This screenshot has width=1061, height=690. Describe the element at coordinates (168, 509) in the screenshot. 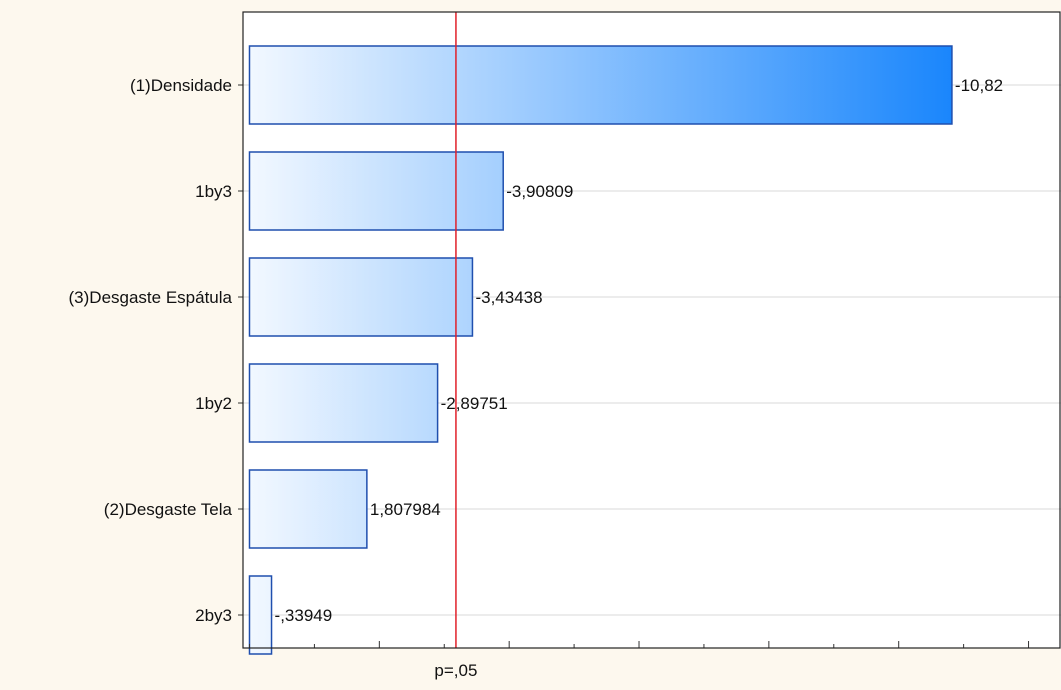

I see `category-label: (2)Desgaste Tela` at that location.